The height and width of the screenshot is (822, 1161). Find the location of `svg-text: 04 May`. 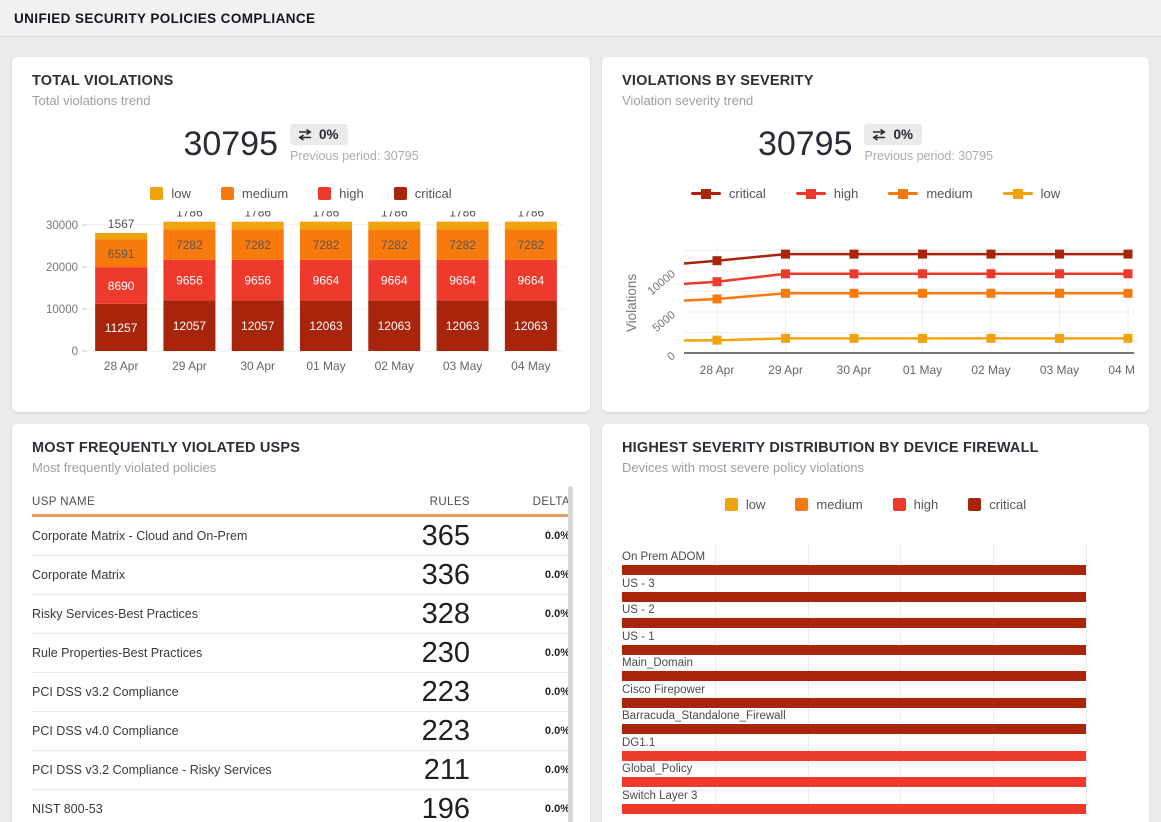

svg-text: 04 May is located at coordinates (530, 366).